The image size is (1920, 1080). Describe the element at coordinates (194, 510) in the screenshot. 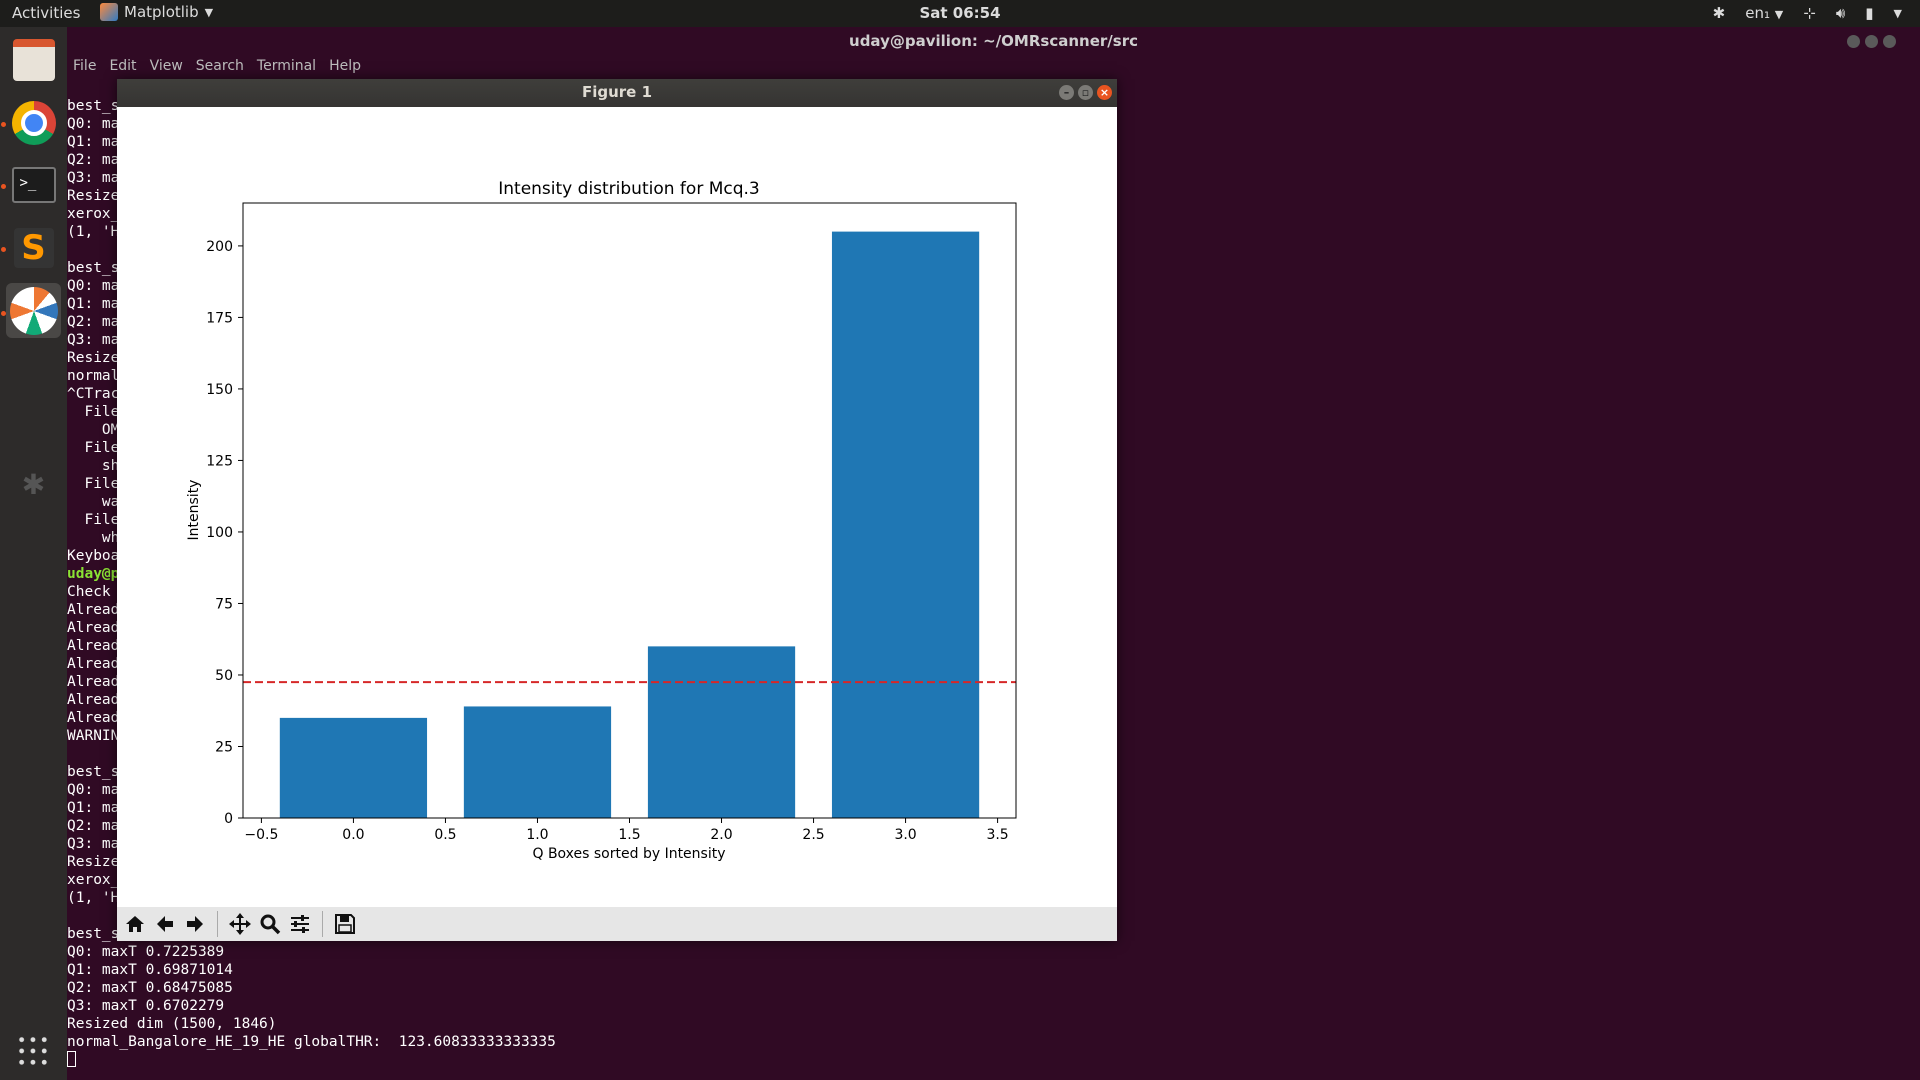

I see `y-axis-label: Intensity` at that location.